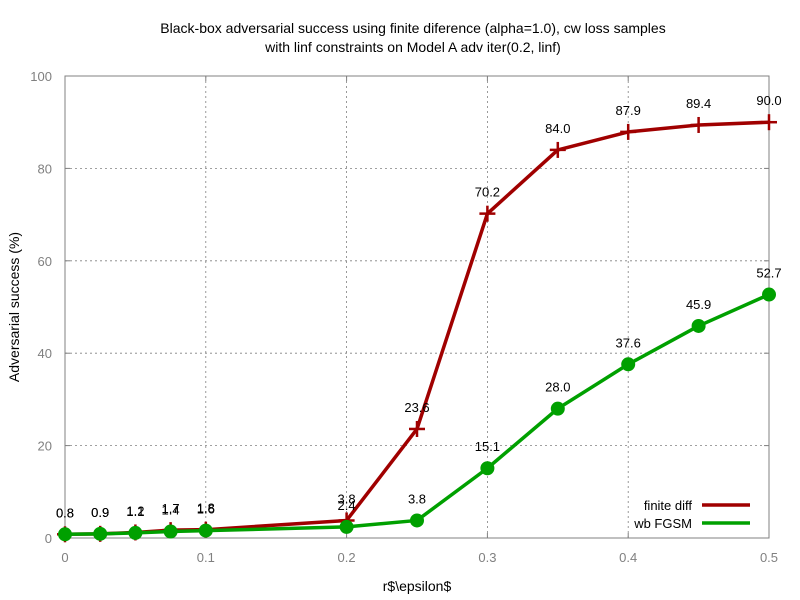  What do you see at coordinates (768, 273) in the screenshot?
I see `data-label-wb-fgsm: 52.7` at bounding box center [768, 273].